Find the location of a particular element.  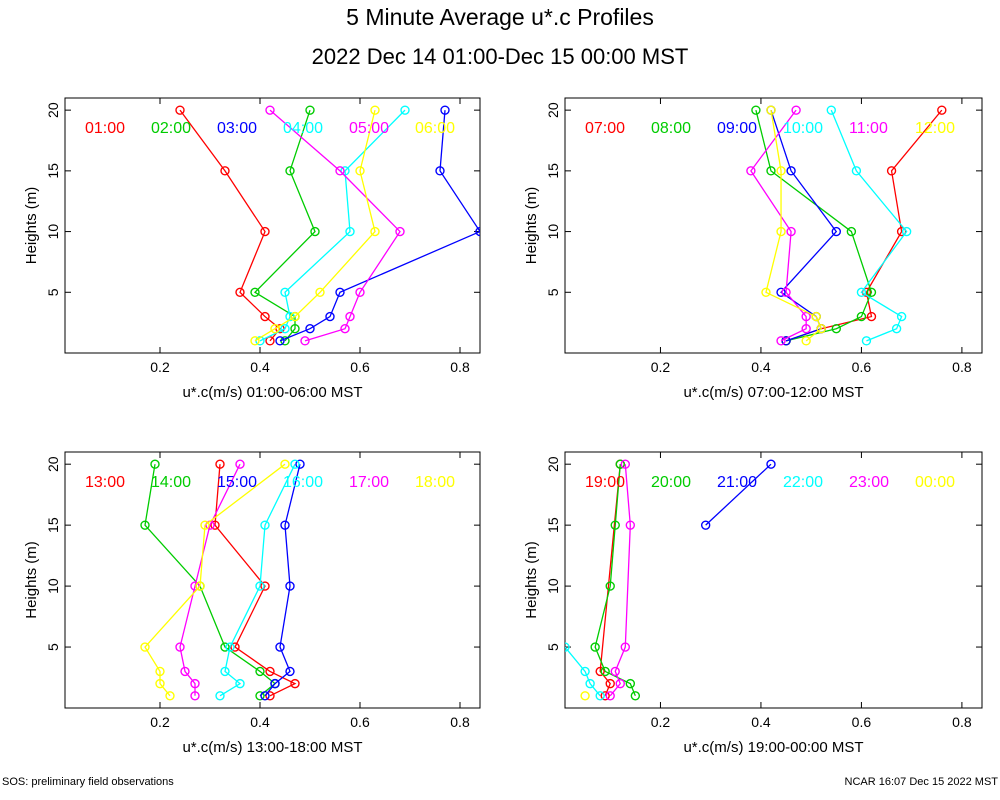

legend-entry: 01:00 is located at coordinates (105, 128).